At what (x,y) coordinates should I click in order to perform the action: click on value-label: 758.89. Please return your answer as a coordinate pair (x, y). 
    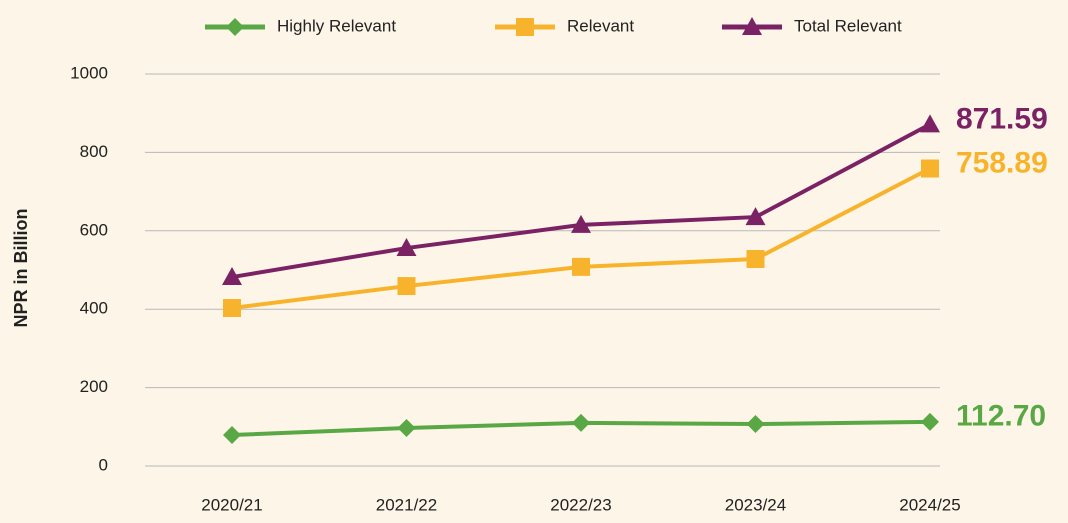
    Looking at the image, I should click on (1002, 162).